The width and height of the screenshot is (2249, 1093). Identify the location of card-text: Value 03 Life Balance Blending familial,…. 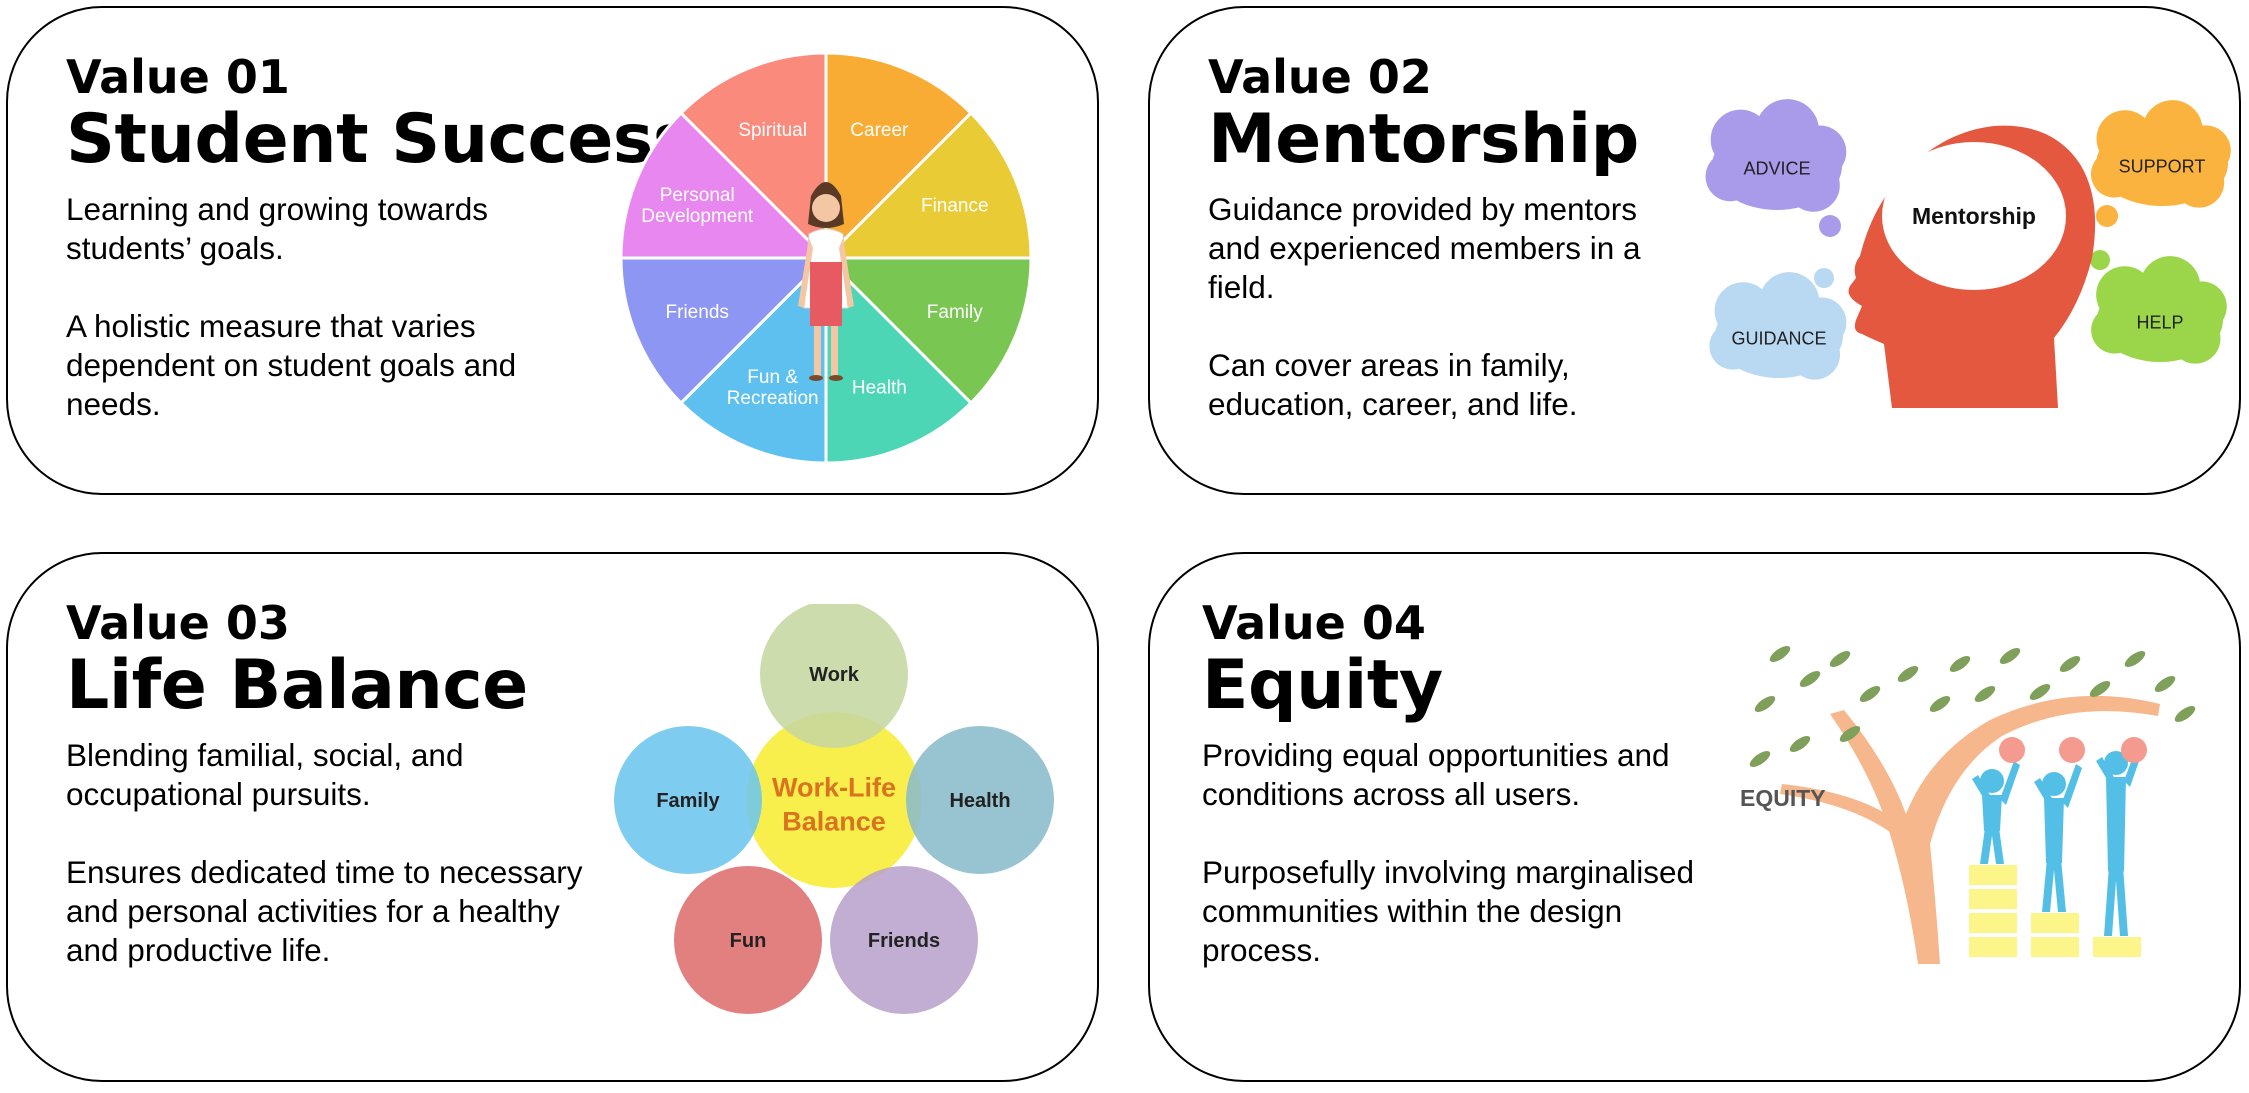
(326, 785).